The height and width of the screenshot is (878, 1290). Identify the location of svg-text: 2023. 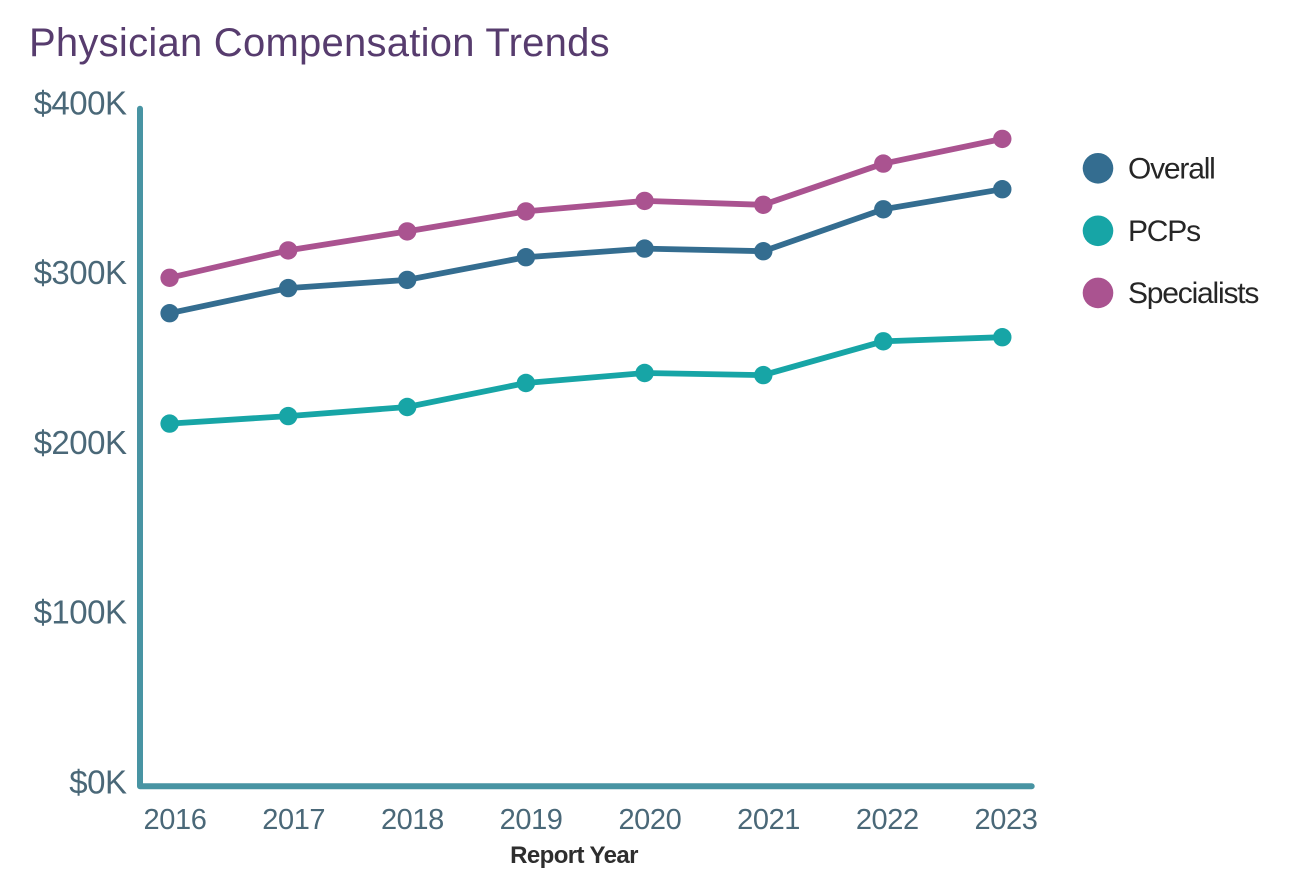
(1006, 820).